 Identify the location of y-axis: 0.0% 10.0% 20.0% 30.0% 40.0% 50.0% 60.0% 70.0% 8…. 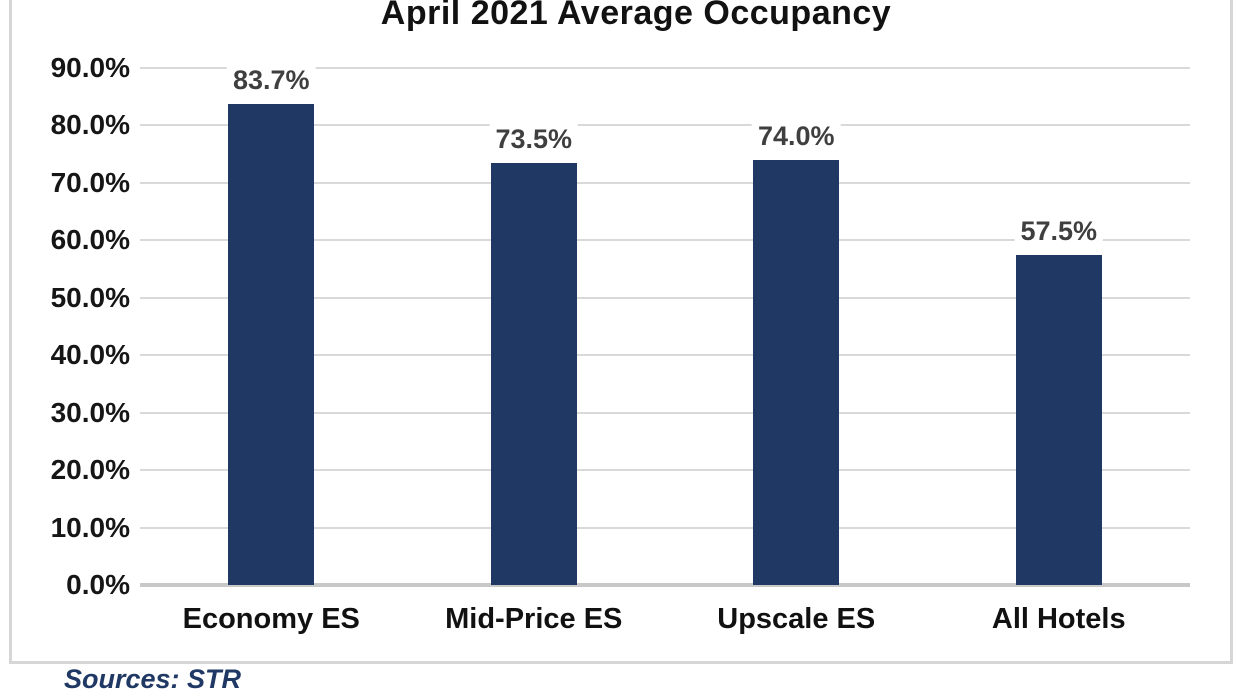
(71, 326).